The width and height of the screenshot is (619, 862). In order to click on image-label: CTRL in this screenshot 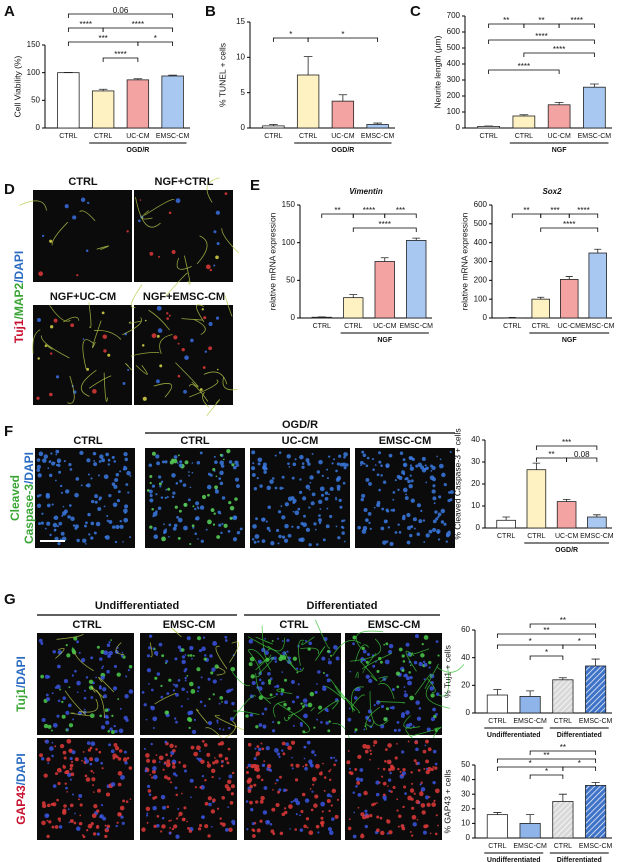, I will do `click(195, 441)`.